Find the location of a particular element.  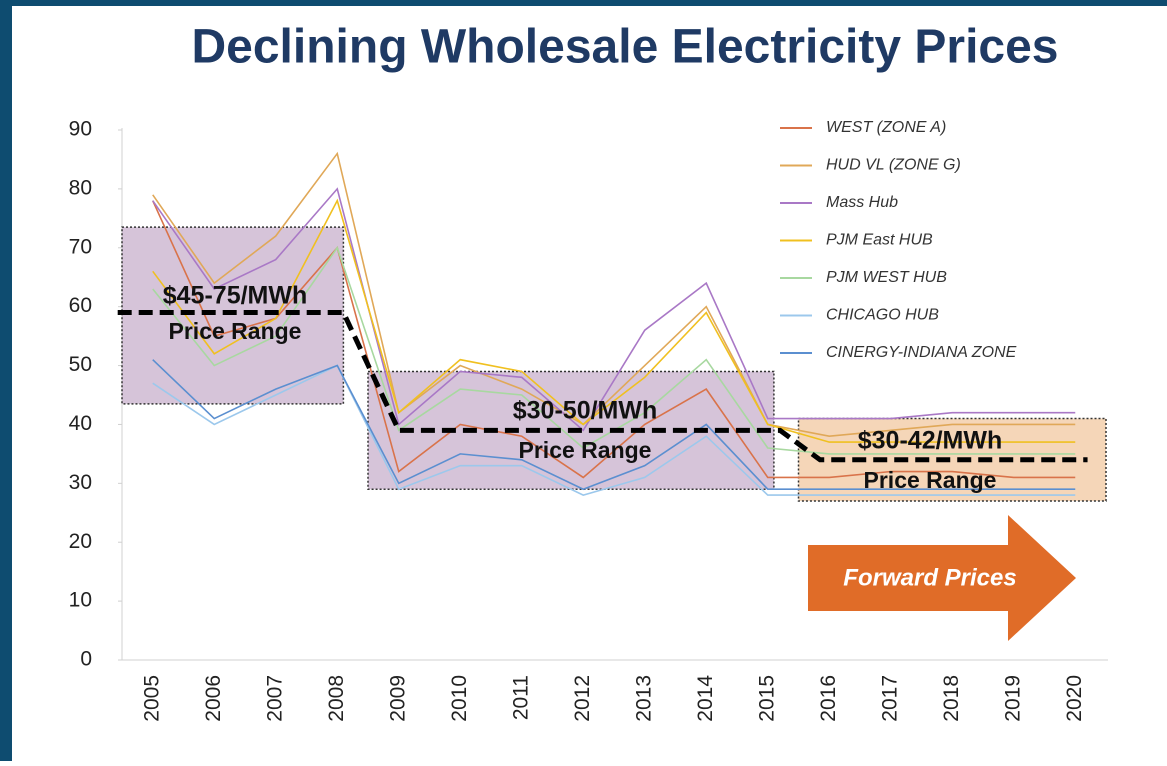

forward-arrow is located at coordinates (942, 578).